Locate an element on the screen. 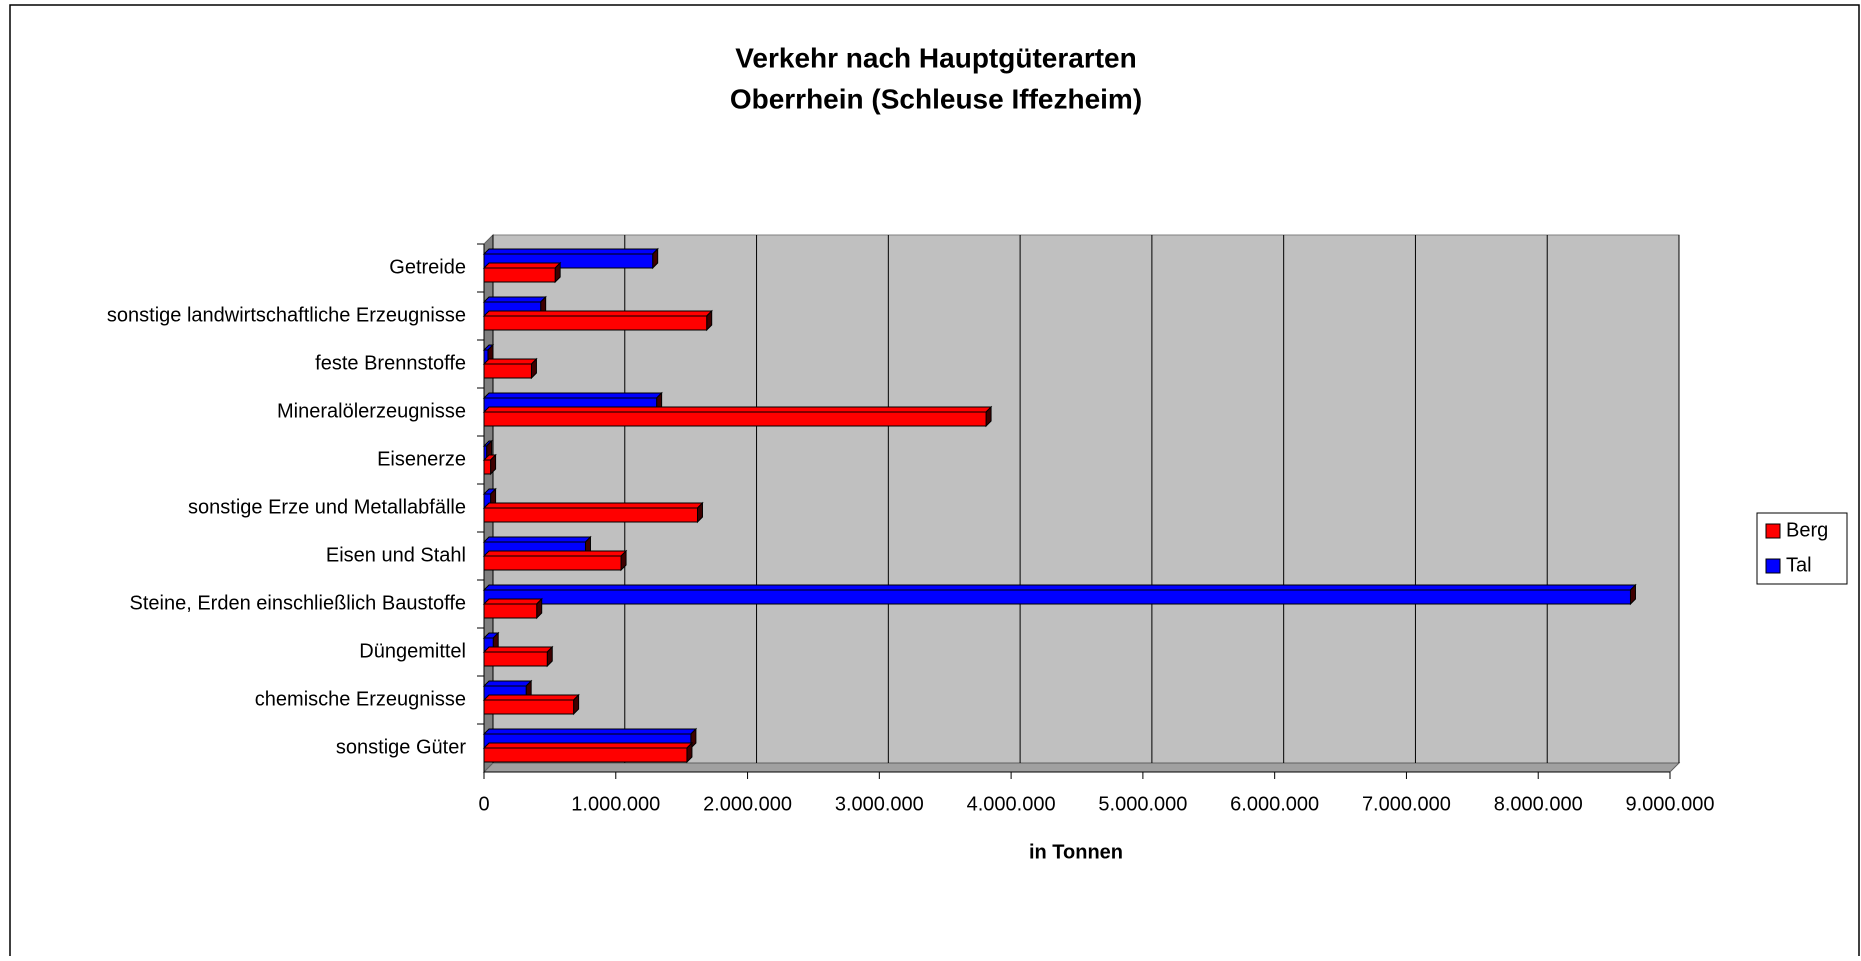  y-tick-label: Getreide is located at coordinates (427, 267).